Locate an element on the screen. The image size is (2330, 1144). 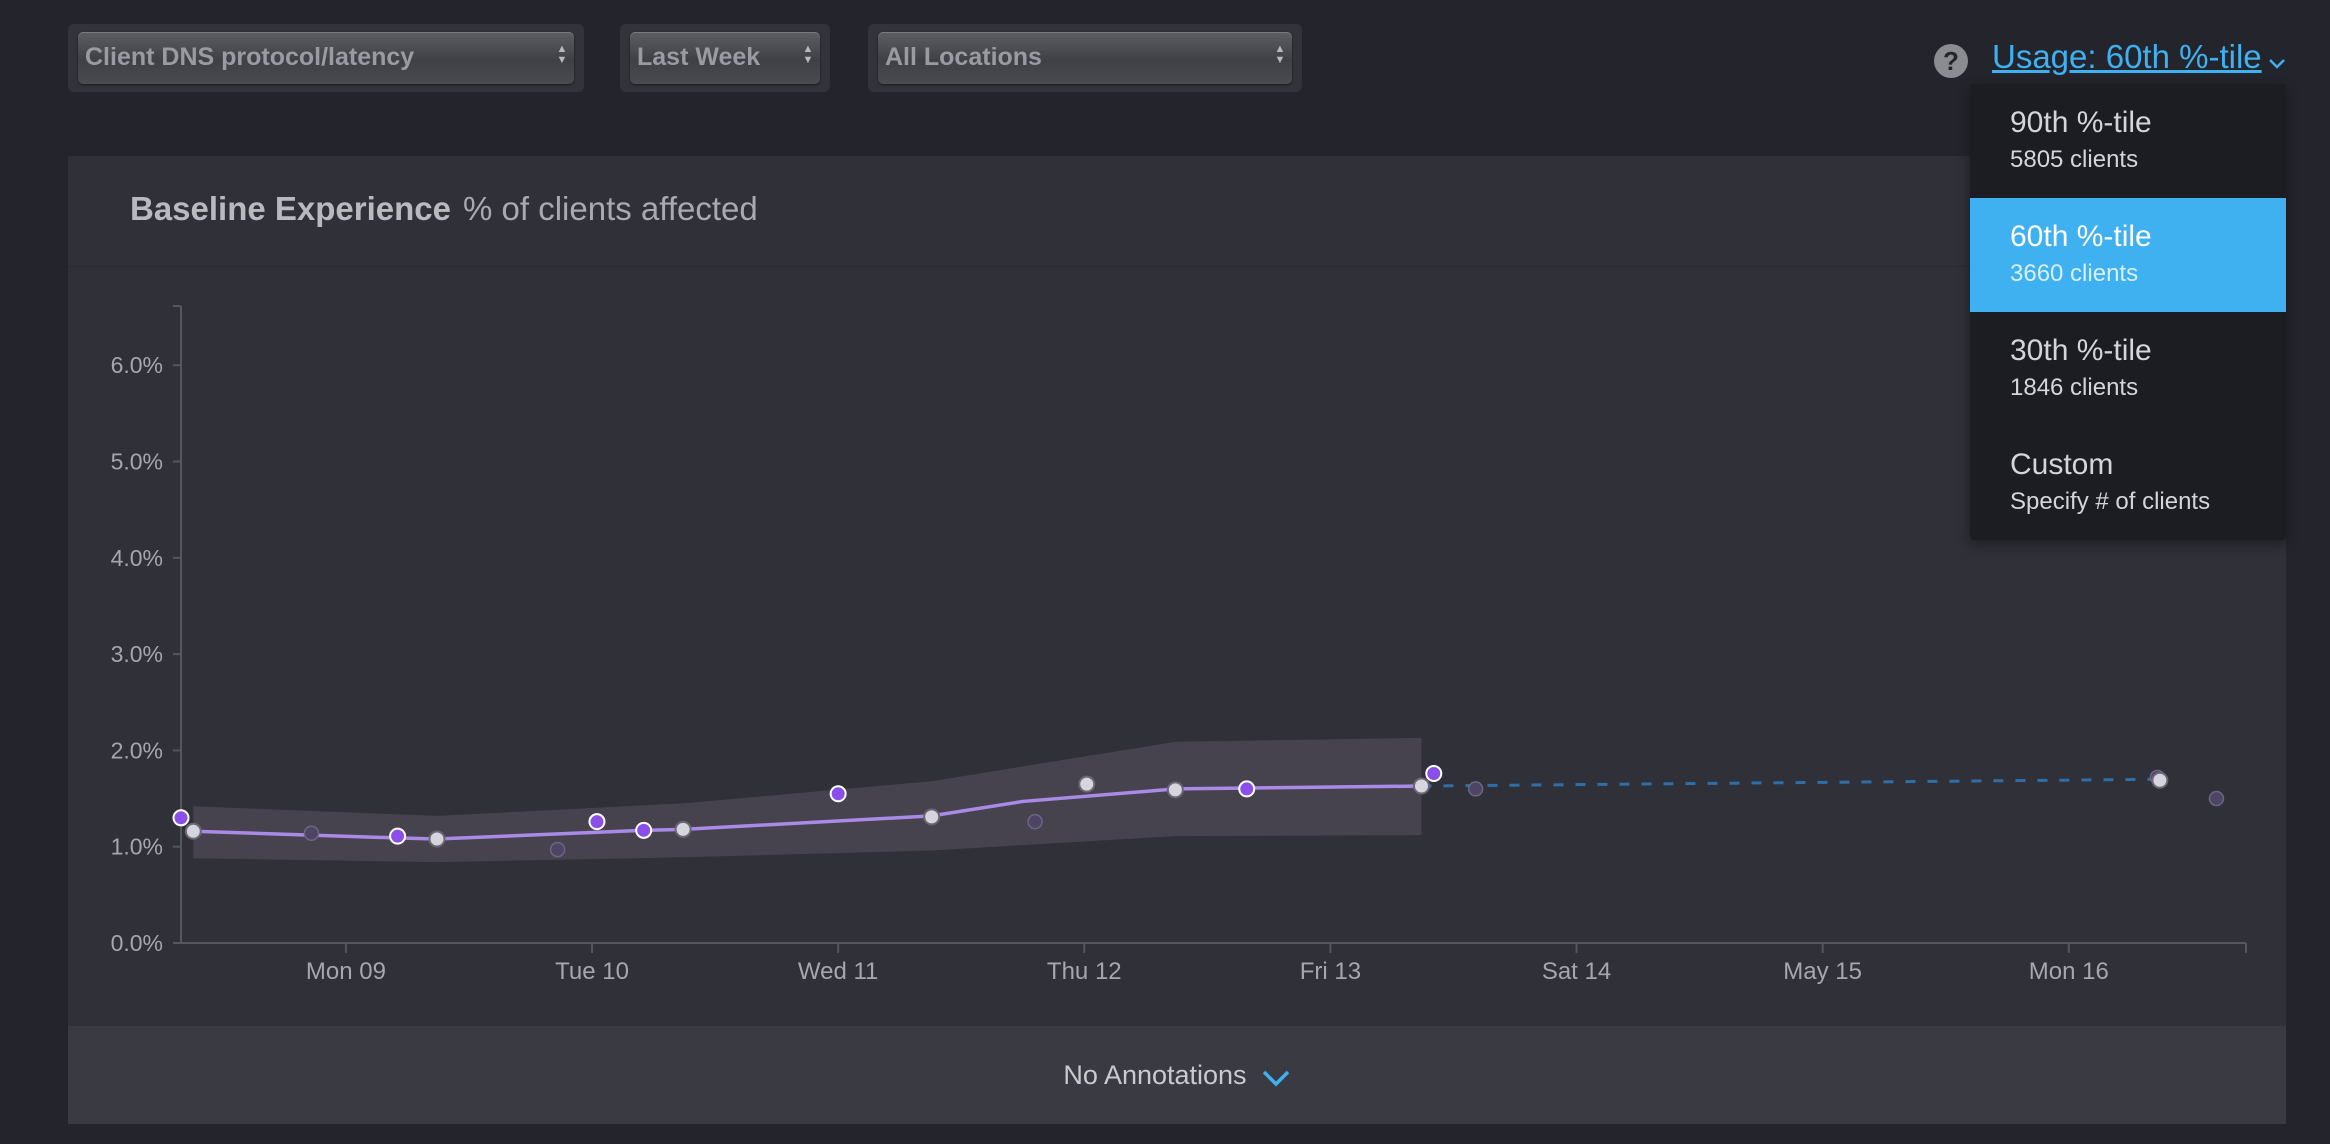
annotations-label: No Annotations is located at coordinates (1155, 1075).